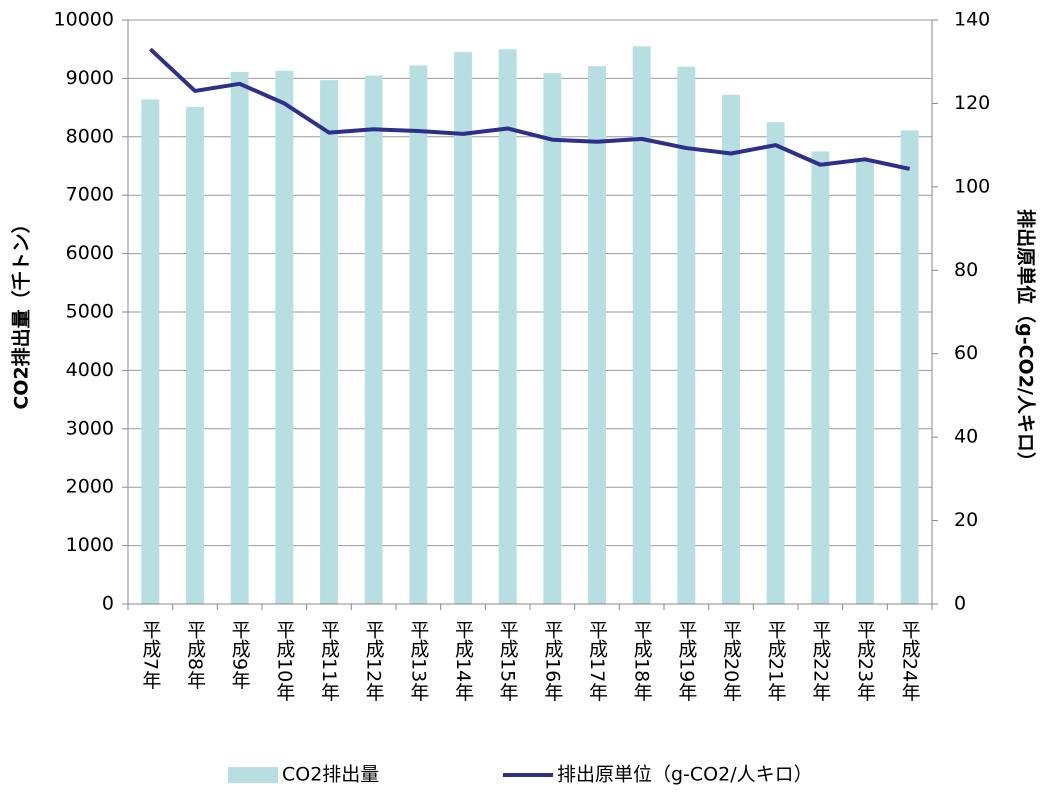  I want to click on x-tick-label: 平成14年, so click(463, 660).